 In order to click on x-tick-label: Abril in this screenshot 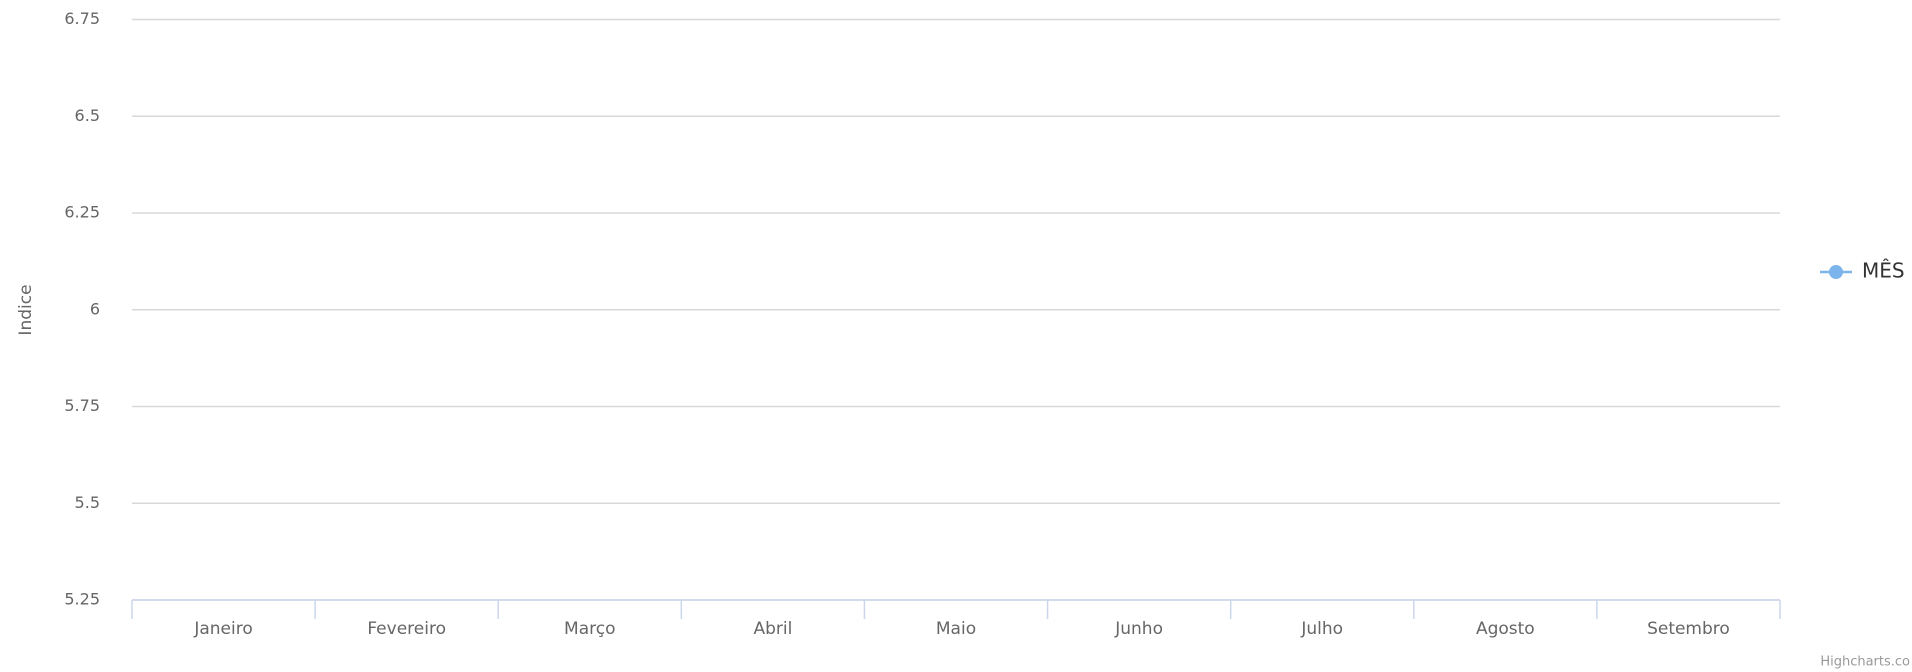, I will do `click(772, 629)`.